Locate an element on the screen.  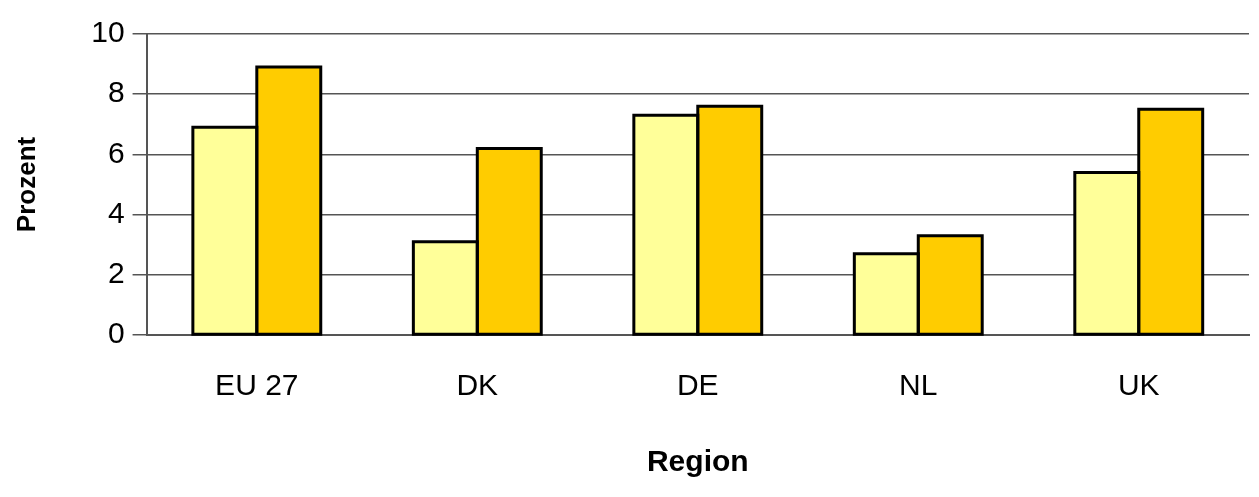
y-tick-label: 6 is located at coordinates (116, 152).